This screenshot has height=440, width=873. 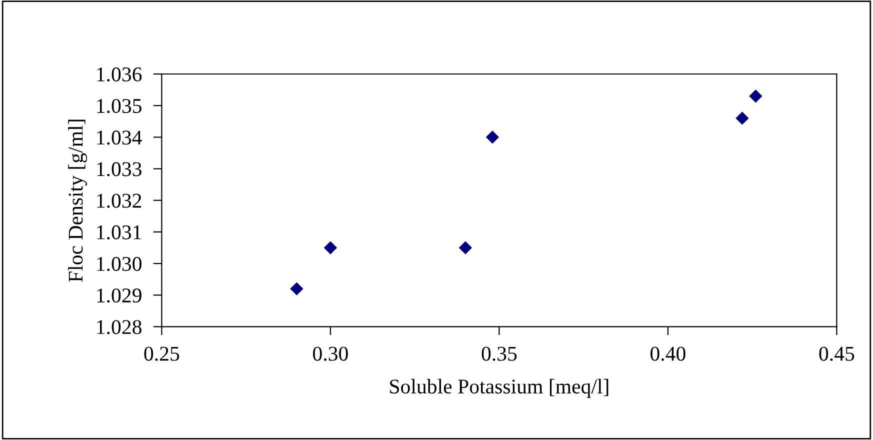 I want to click on y-tick-label: 1.028, so click(x=119, y=327).